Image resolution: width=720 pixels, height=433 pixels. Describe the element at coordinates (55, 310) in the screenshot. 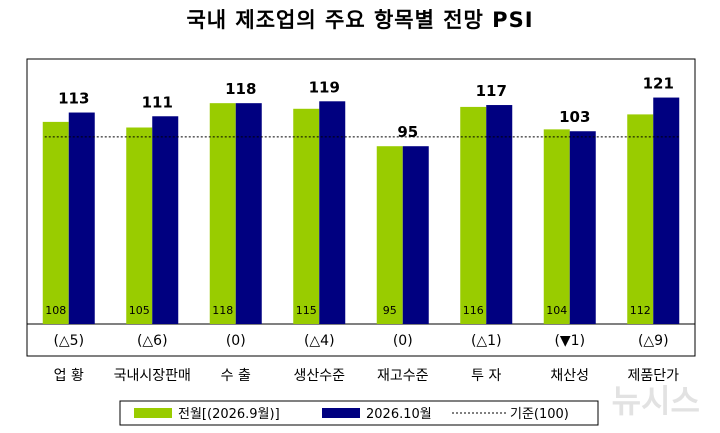

I see `data-label-prev-0: 108` at that location.